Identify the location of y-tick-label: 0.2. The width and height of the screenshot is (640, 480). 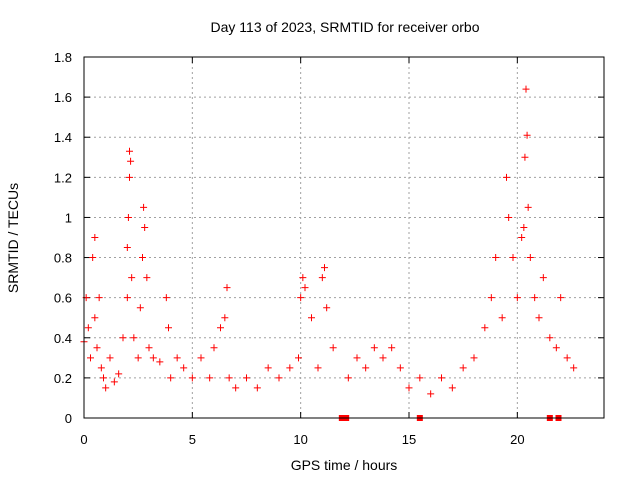
(63, 378).